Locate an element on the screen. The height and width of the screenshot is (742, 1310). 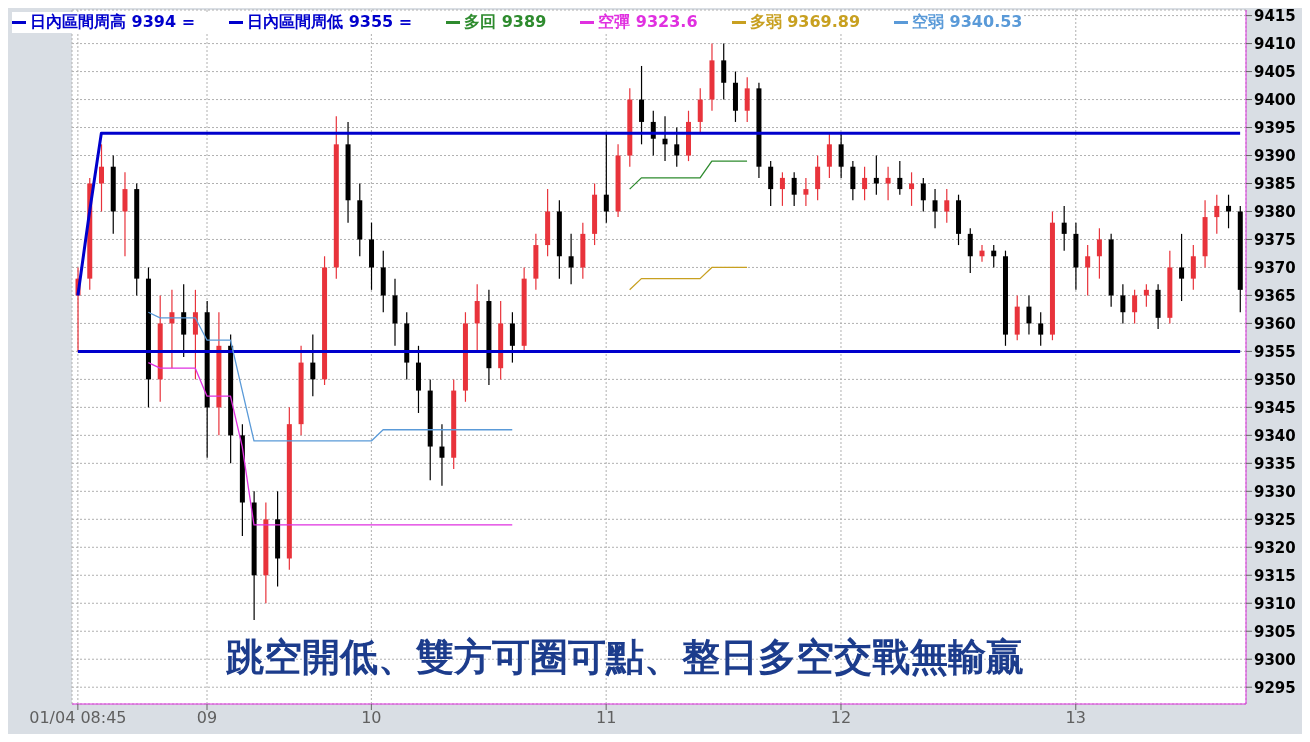
y-tick-label: 9315 is located at coordinates (1275, 575).